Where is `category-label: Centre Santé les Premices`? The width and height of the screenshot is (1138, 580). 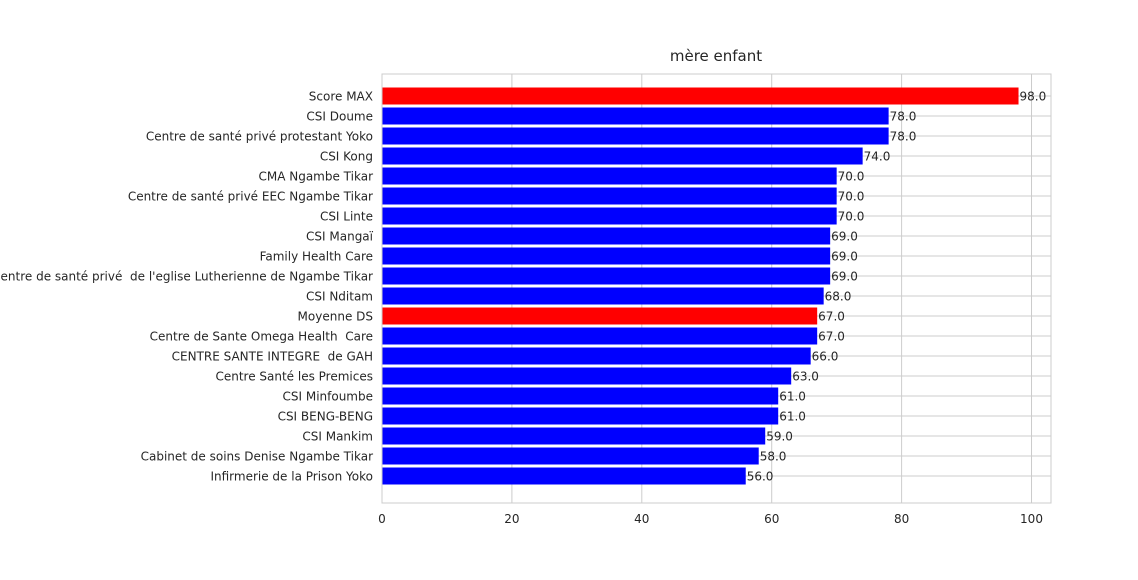
category-label: Centre Santé les Premices is located at coordinates (294, 377).